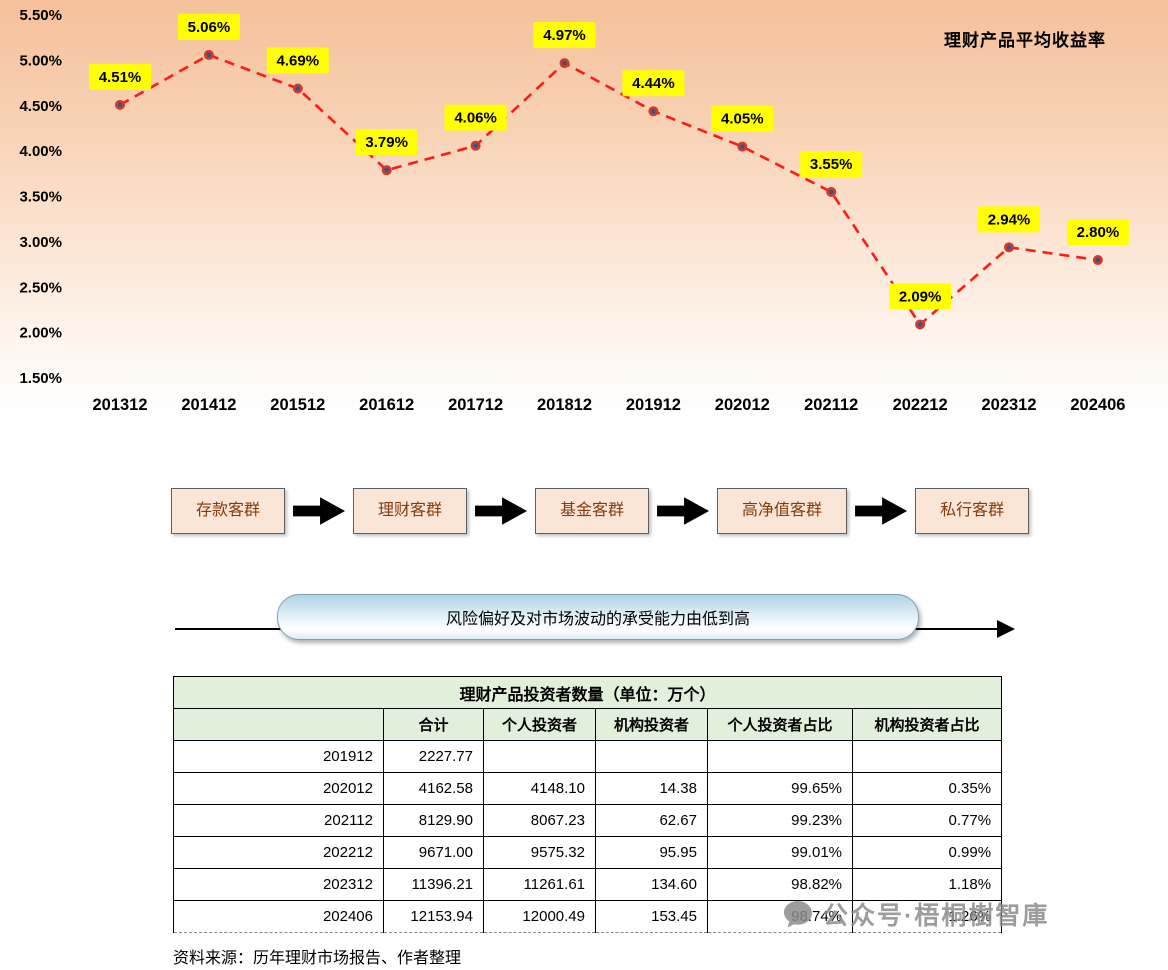 The height and width of the screenshot is (970, 1168). Describe the element at coordinates (539, 820) in the screenshot. I see `table-cell: 8067.23` at that location.